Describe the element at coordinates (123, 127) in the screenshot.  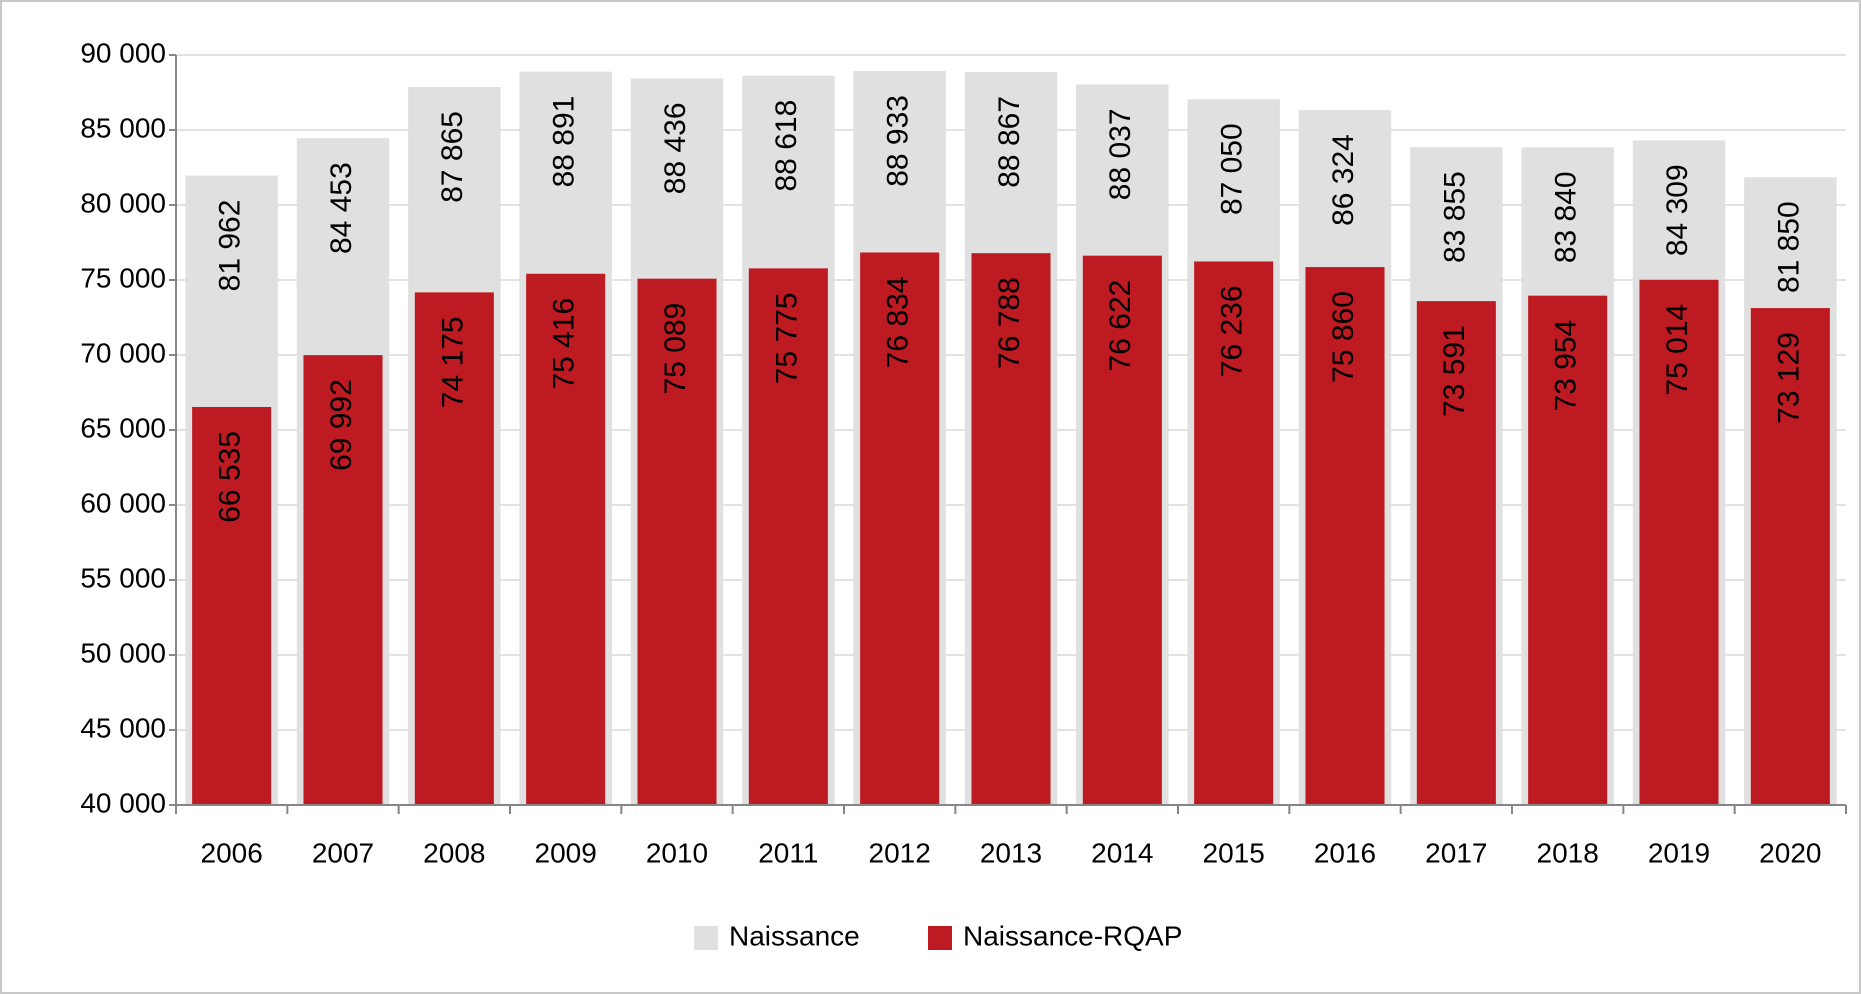
I see `y-tick-label: 85 000` at that location.